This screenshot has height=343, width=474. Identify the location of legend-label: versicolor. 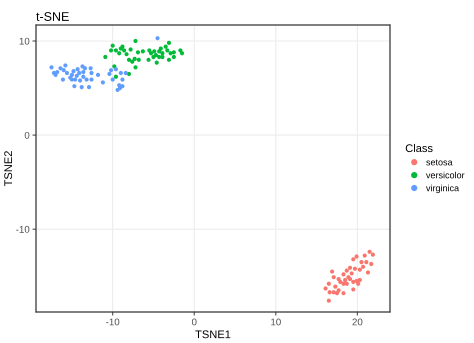
(445, 175).